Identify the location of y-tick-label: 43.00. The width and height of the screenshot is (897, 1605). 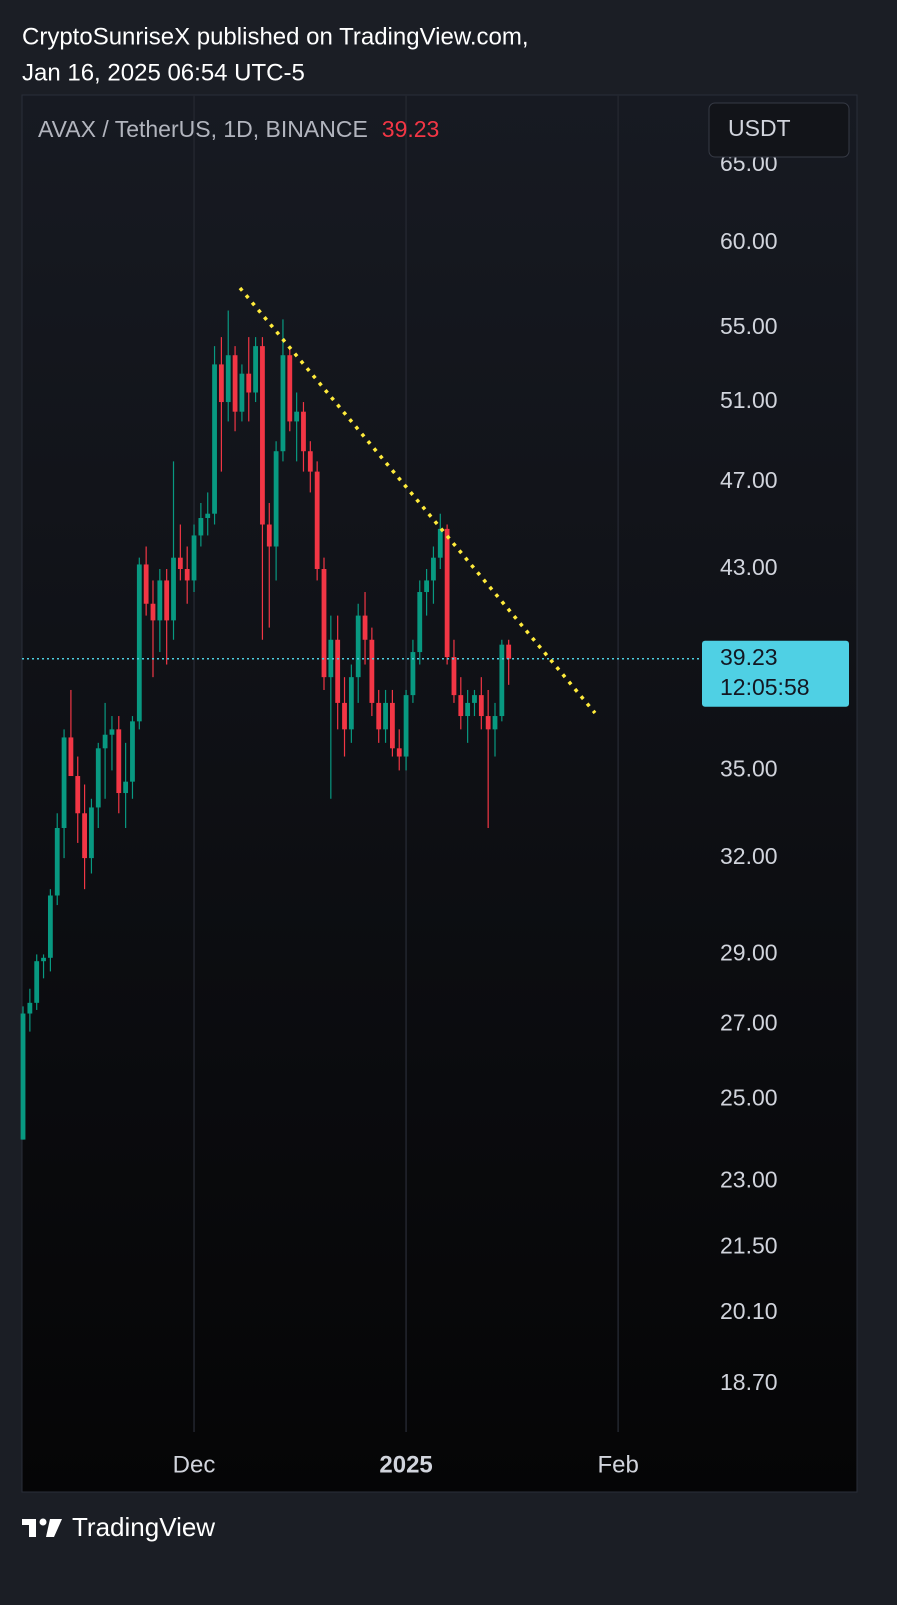
(749, 567).